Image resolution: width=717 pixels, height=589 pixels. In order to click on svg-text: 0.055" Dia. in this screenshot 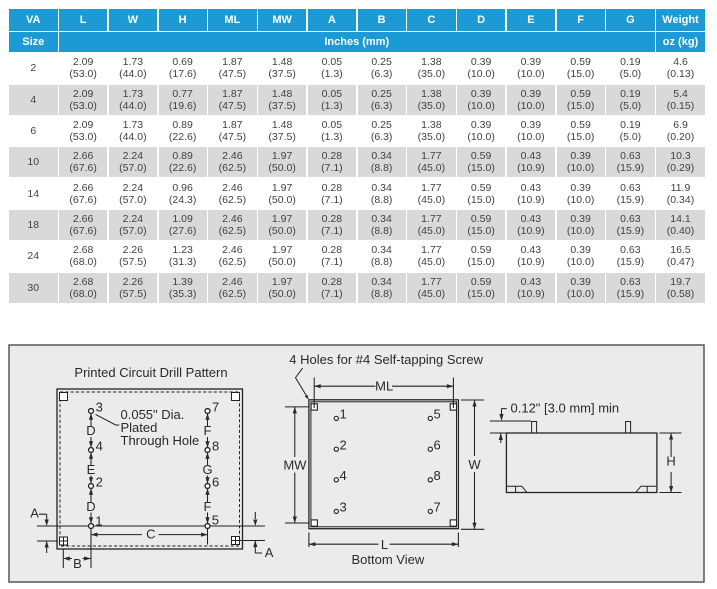, I will do `click(153, 414)`.